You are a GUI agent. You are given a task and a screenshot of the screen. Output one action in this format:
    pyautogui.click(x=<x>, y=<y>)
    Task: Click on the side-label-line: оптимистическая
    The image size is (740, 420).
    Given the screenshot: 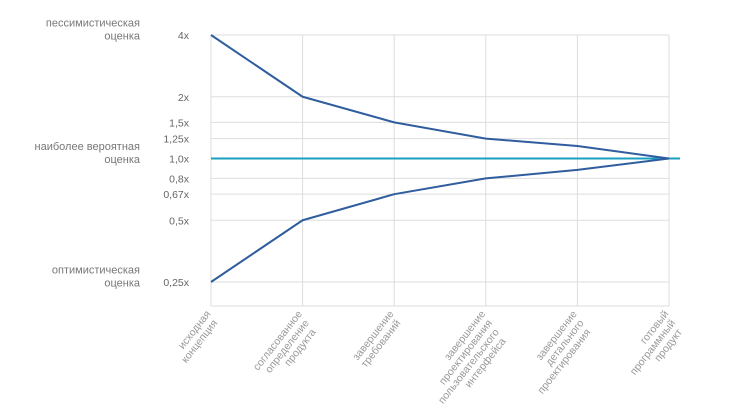 What is the action you would take?
    pyautogui.click(x=96, y=271)
    